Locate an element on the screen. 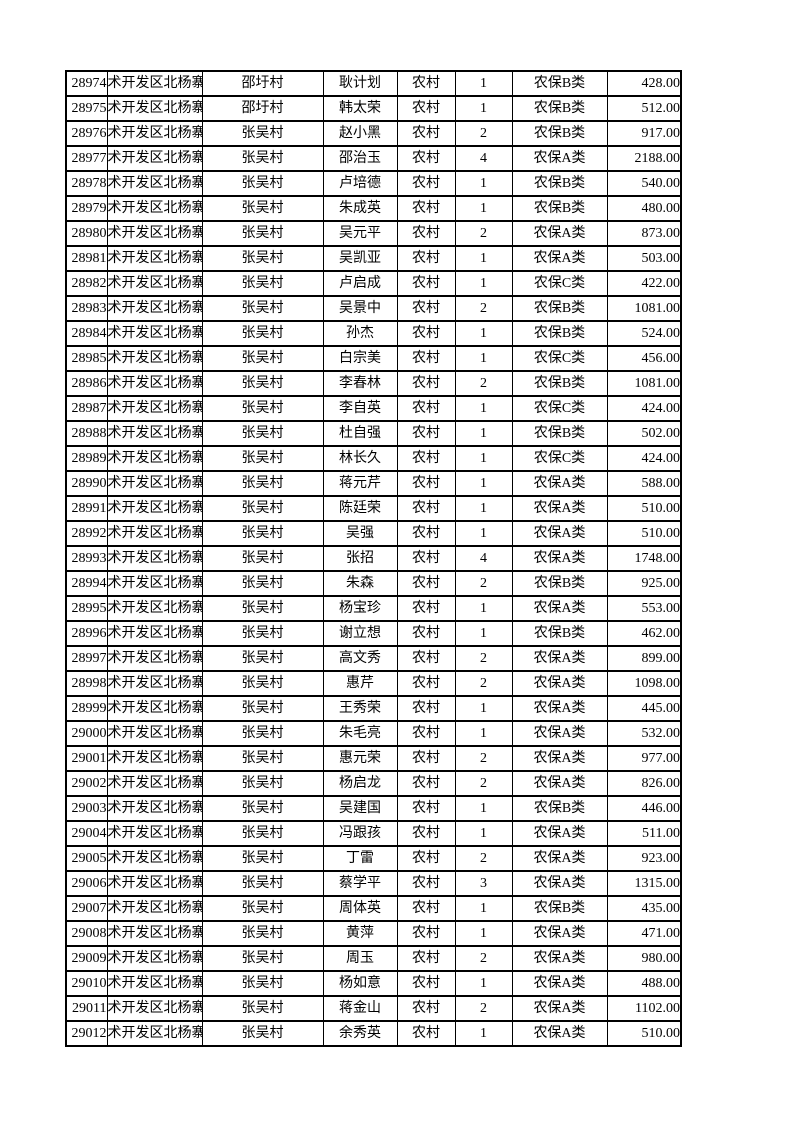 The height and width of the screenshot is (1122, 793). cell-amount: 422.00 is located at coordinates (644, 283).